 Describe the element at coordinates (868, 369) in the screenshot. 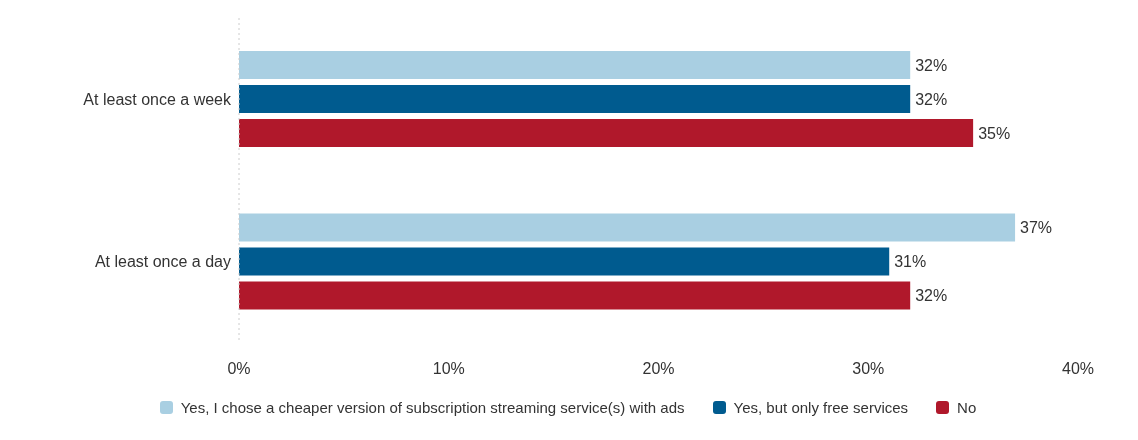

I see `x-tick-label: 30%` at that location.